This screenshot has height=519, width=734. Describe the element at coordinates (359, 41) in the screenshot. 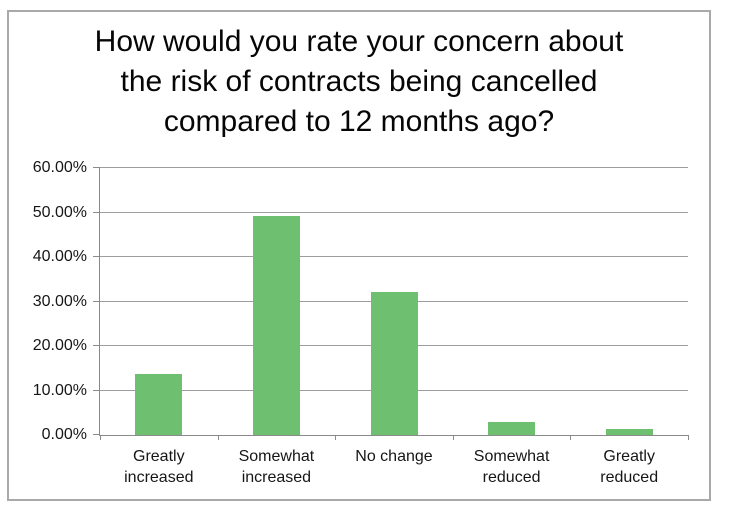

I see `chart-title-line: How would you rate your concern about` at that location.